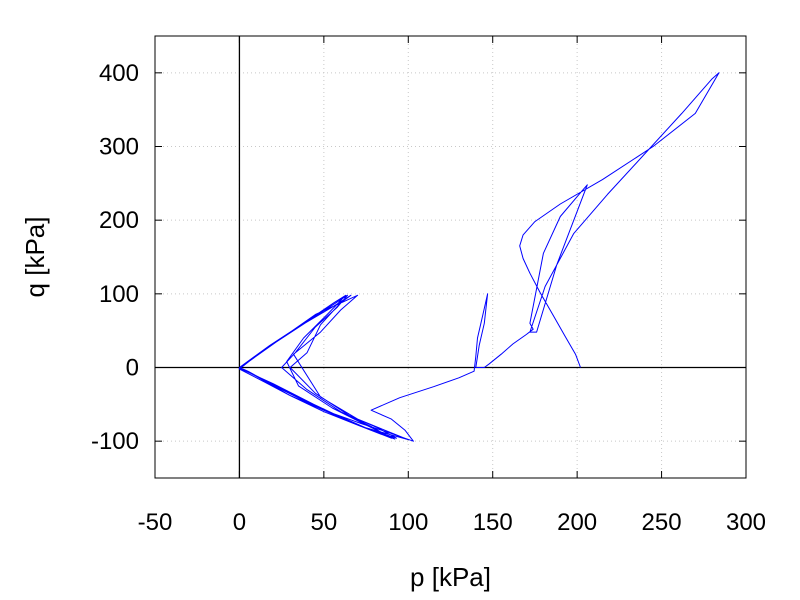 This screenshot has height=600, width=800. What do you see at coordinates (115, 257) in the screenshot?
I see `y-tick-labels: -100 0 100 200 300 400` at bounding box center [115, 257].